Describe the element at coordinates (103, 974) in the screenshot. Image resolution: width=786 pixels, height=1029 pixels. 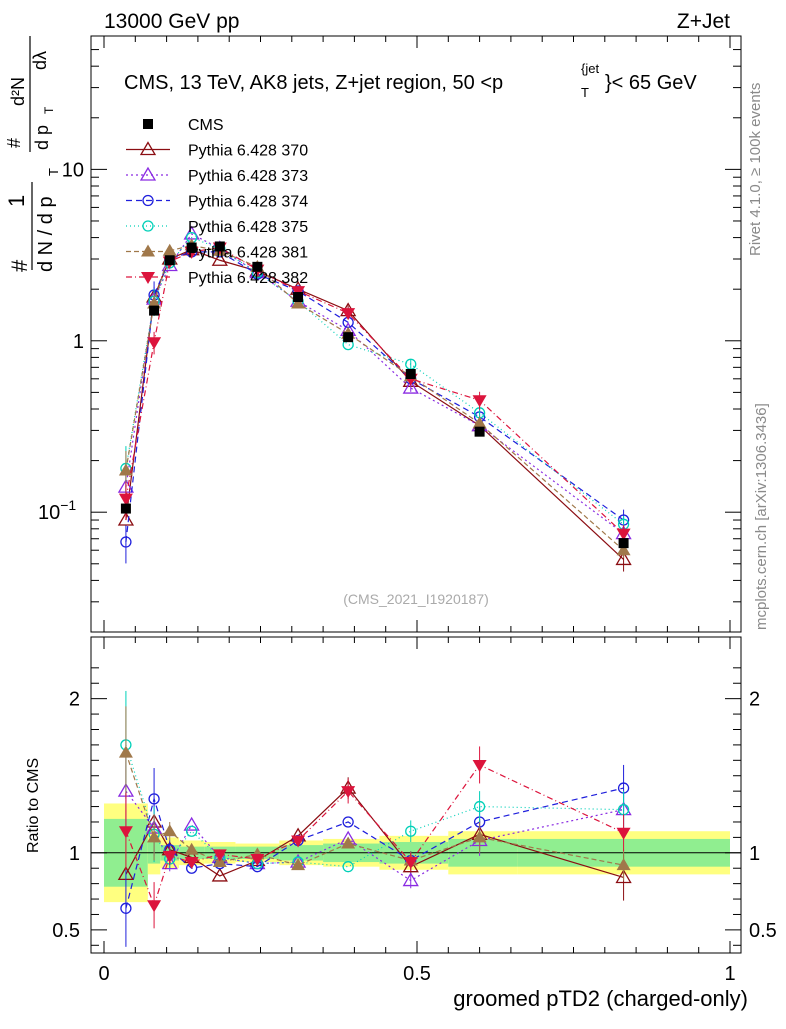
I see `x-tick-label: 0` at that location.